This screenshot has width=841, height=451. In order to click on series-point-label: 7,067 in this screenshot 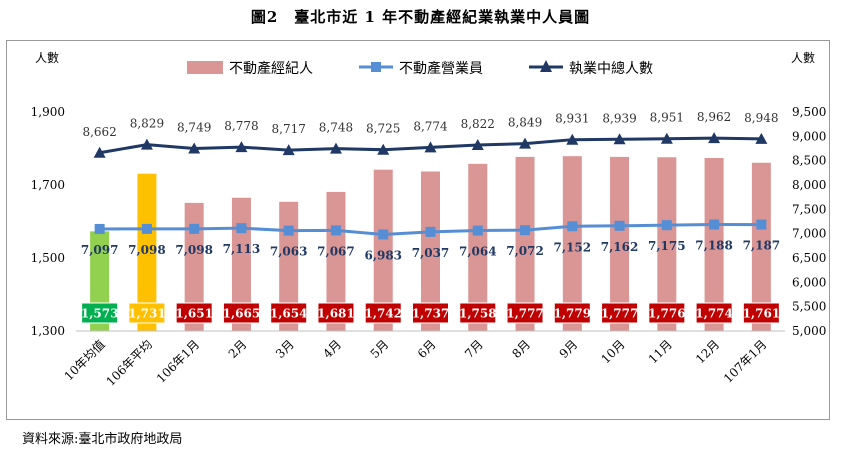, I will do `click(336, 251)`.